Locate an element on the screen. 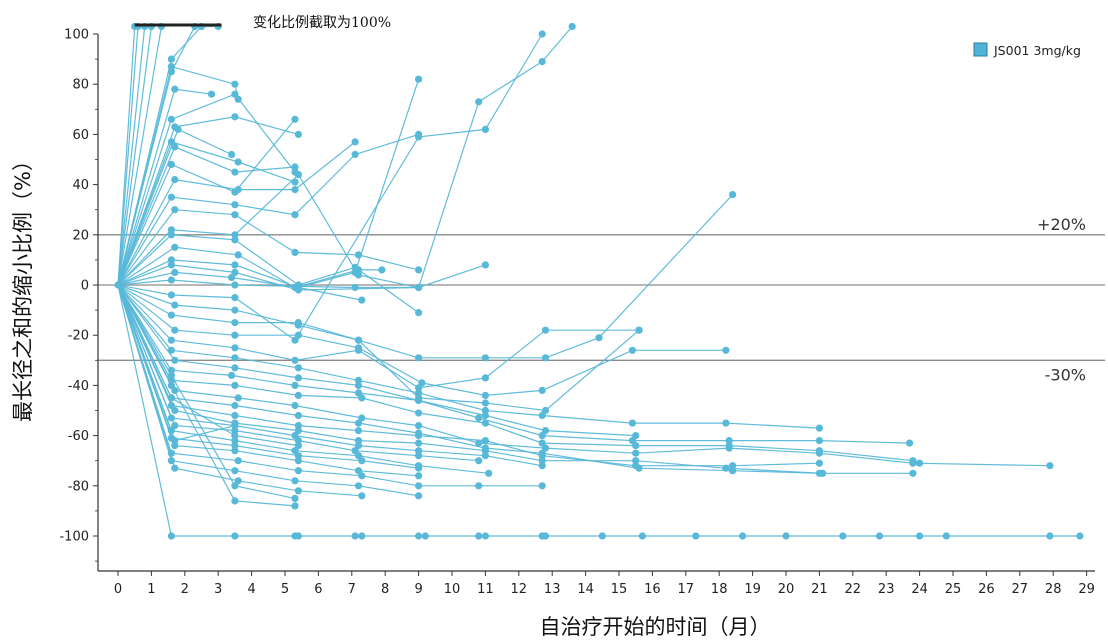  x-tick-label: 29 is located at coordinates (1086, 589).